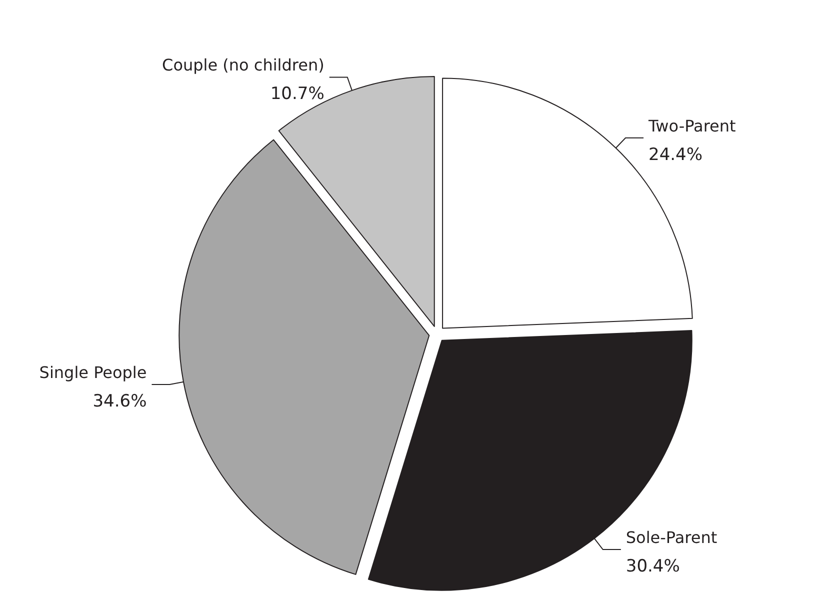 Image resolution: width=813 pixels, height=595 pixels. I want to click on slice-label: Sole-Parent, so click(672, 538).